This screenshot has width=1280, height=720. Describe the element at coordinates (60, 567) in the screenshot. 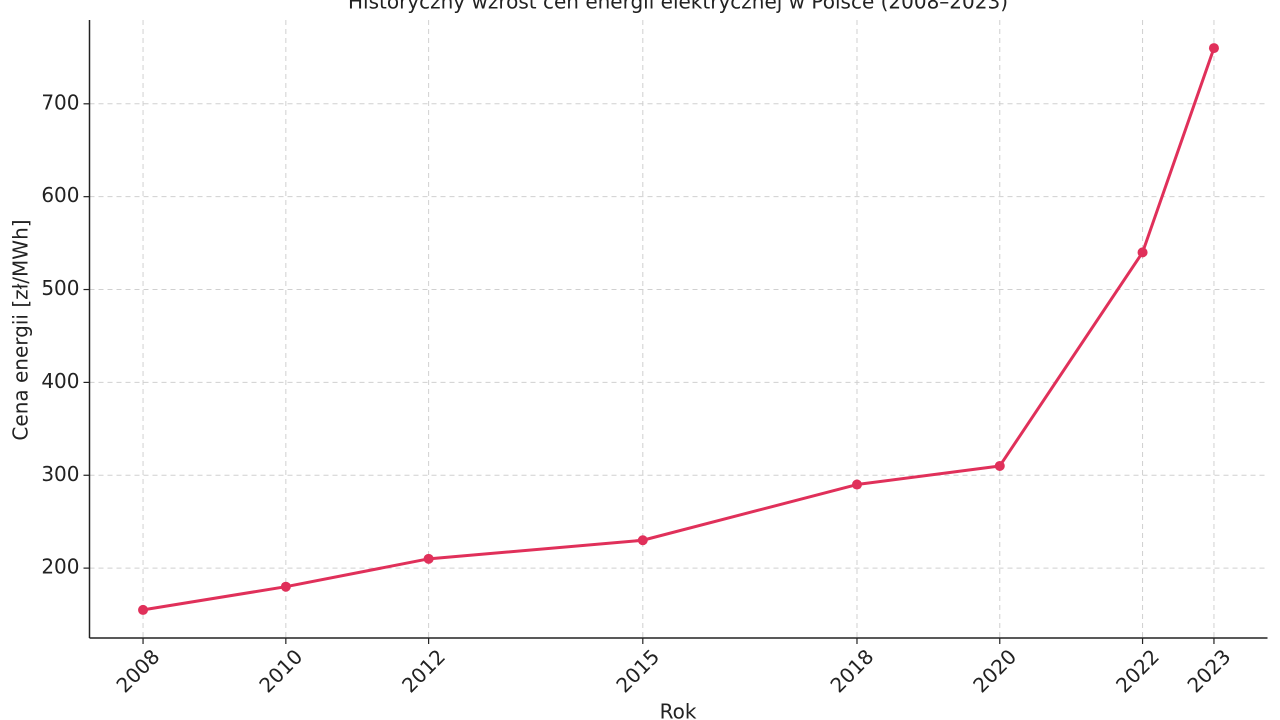

I see `y-tick-label: 200` at that location.